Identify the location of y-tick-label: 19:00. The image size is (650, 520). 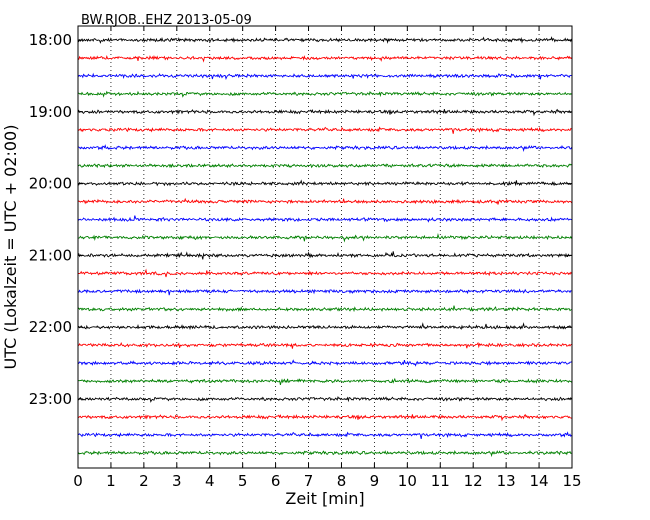
(50, 112).